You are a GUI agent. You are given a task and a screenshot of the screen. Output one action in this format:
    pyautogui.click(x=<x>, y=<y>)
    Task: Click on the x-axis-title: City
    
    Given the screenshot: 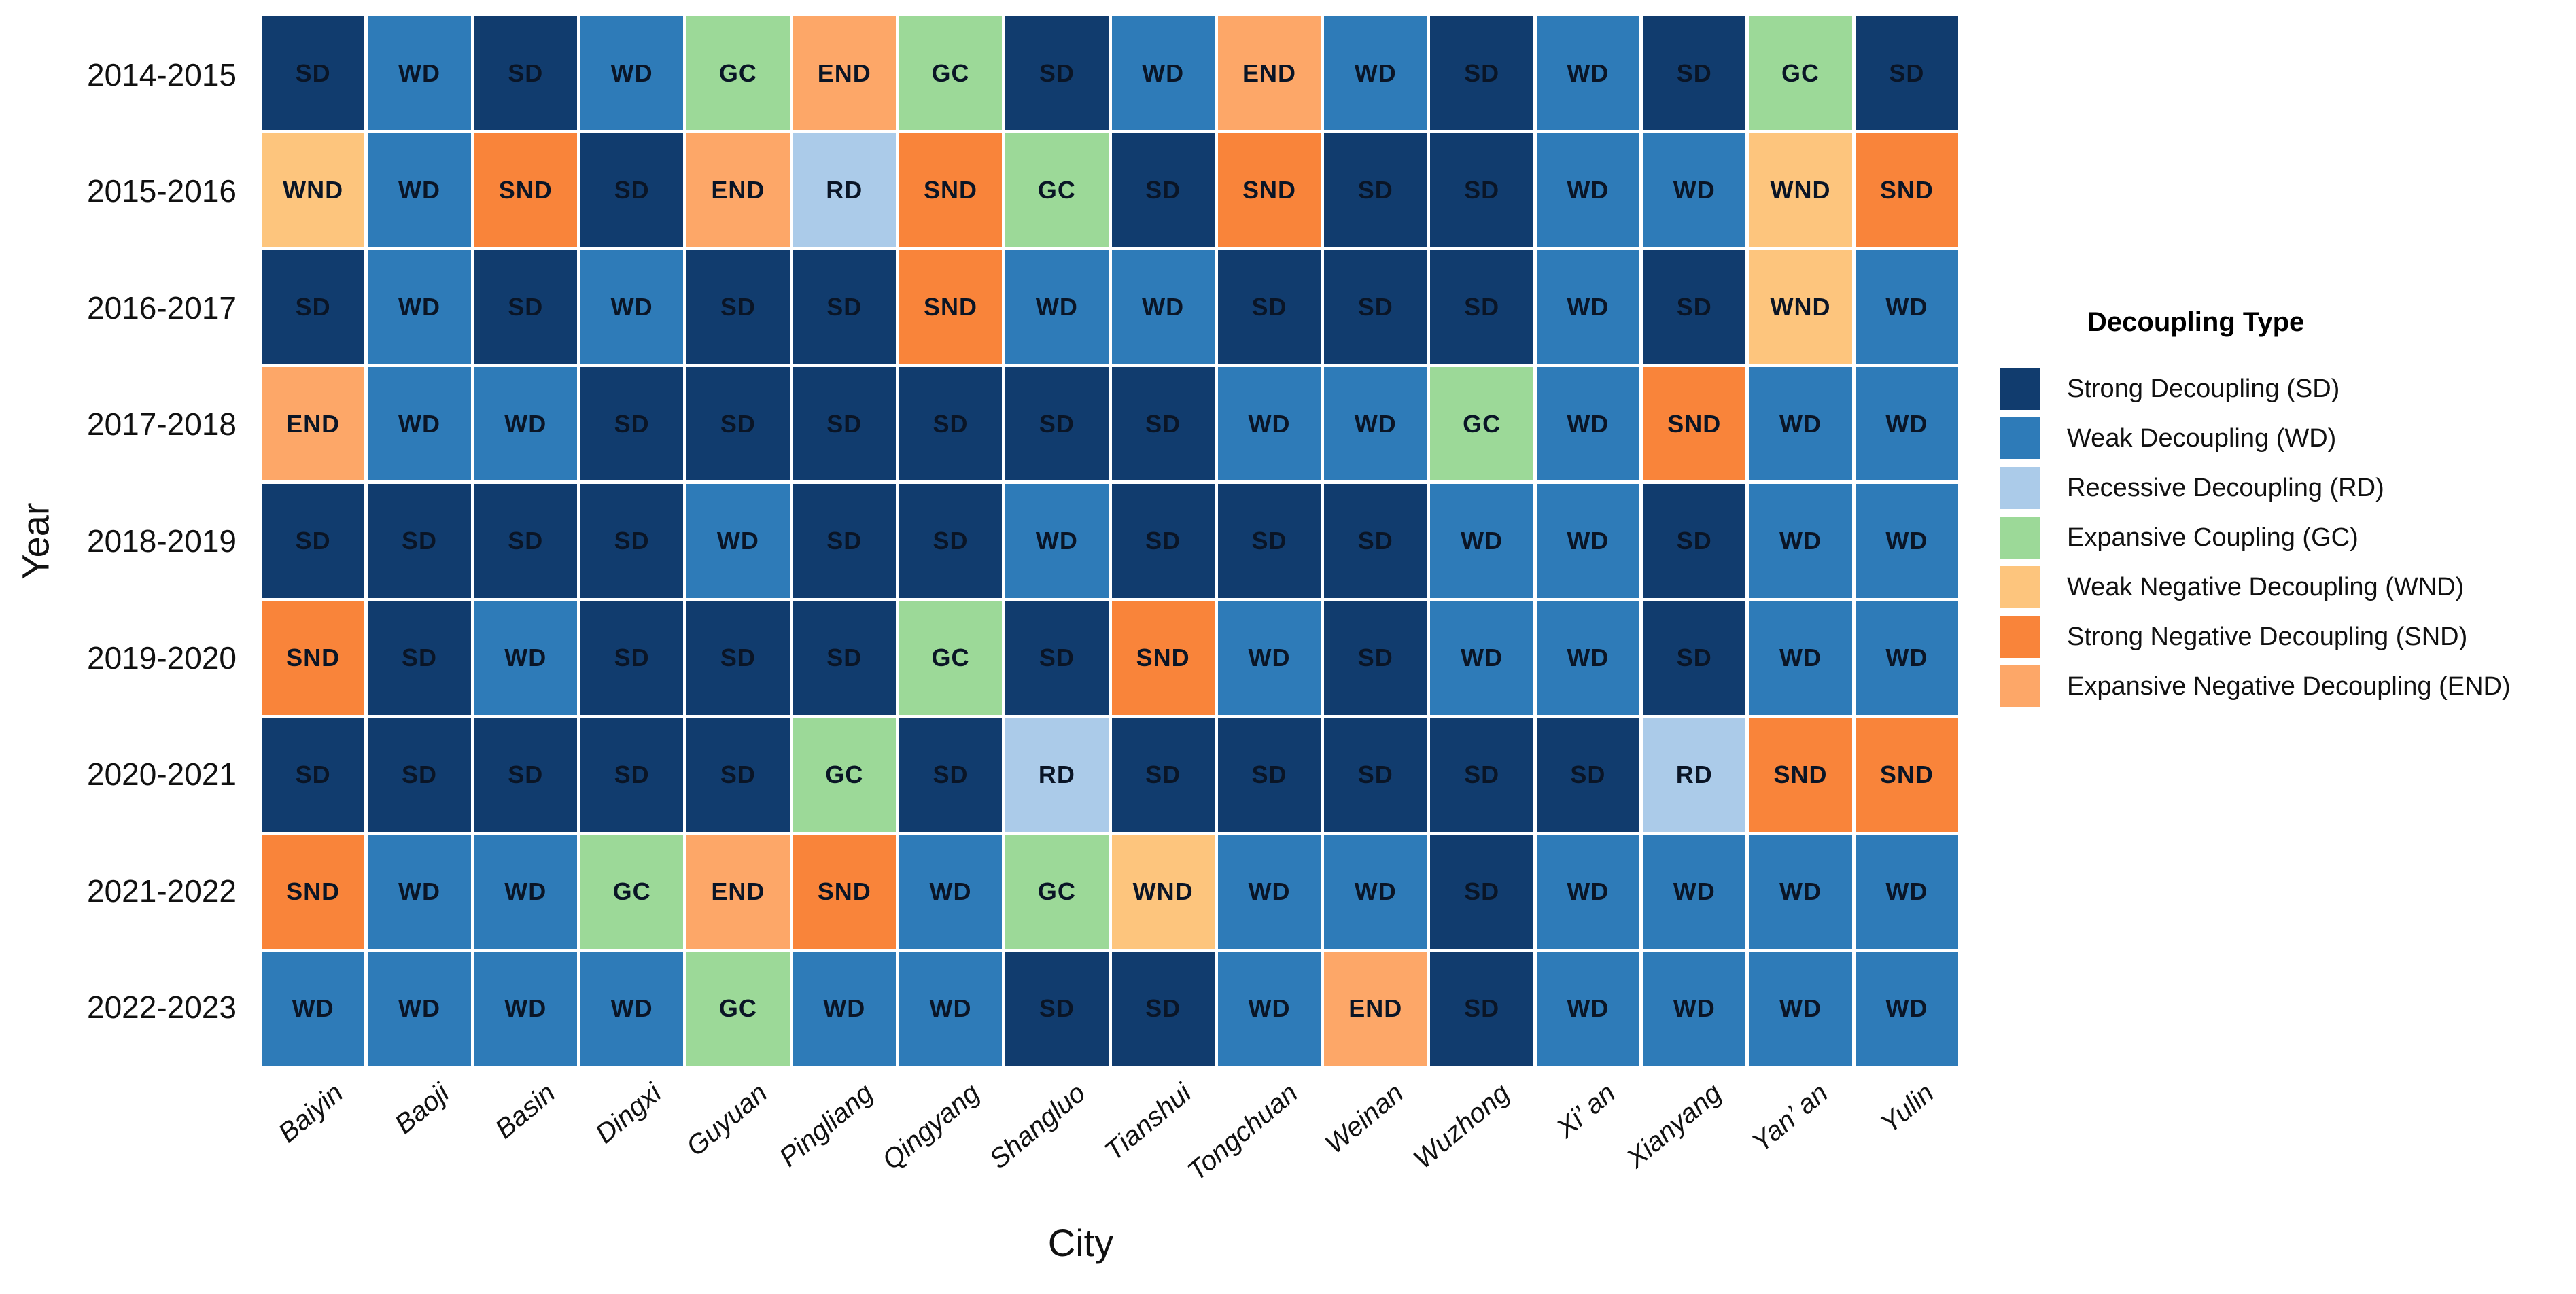 What is the action you would take?
    pyautogui.click(x=1080, y=1243)
    